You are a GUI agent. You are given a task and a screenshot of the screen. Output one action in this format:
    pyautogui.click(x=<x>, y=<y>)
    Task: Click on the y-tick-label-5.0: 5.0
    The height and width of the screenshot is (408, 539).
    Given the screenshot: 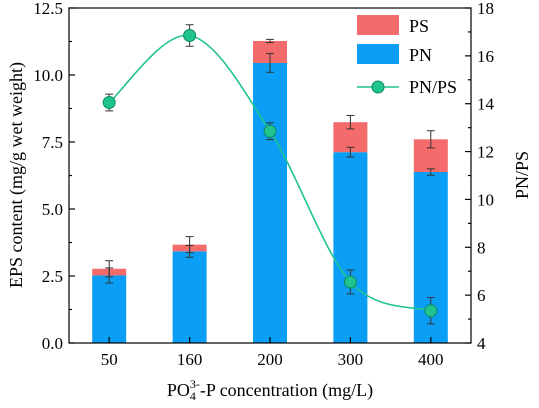 What is the action you would take?
    pyautogui.click(x=52, y=209)
    